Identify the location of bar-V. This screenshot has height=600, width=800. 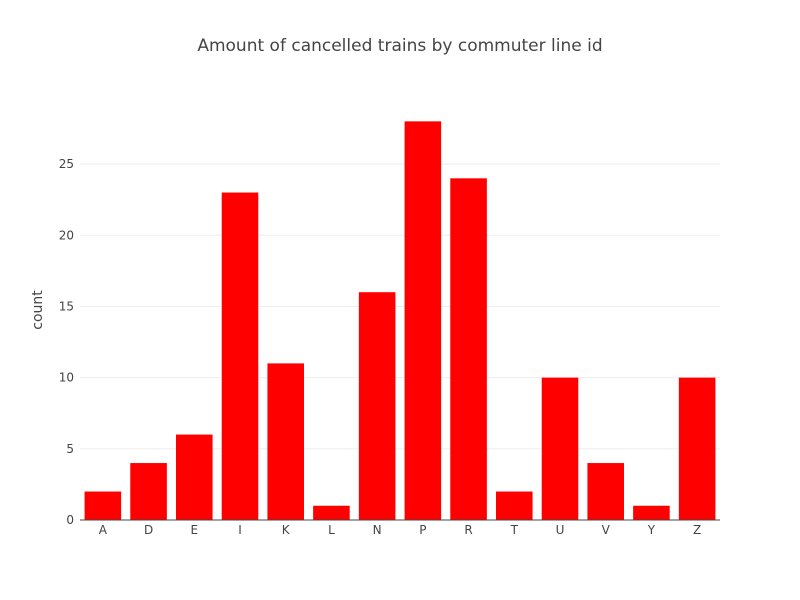
(605, 491).